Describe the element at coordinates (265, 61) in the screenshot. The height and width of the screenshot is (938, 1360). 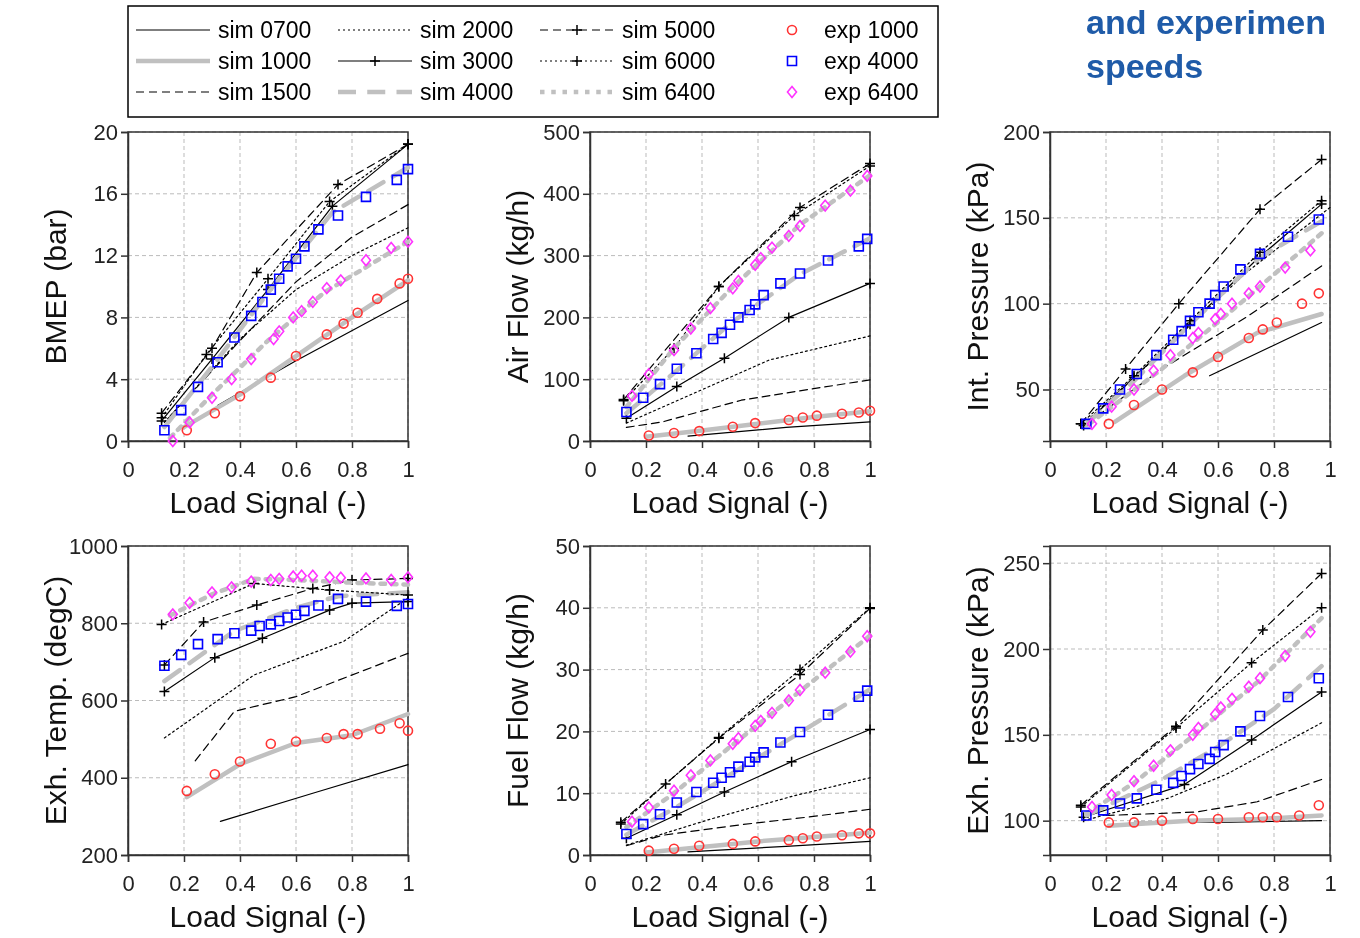
I see `legend-label: sim 1000` at that location.